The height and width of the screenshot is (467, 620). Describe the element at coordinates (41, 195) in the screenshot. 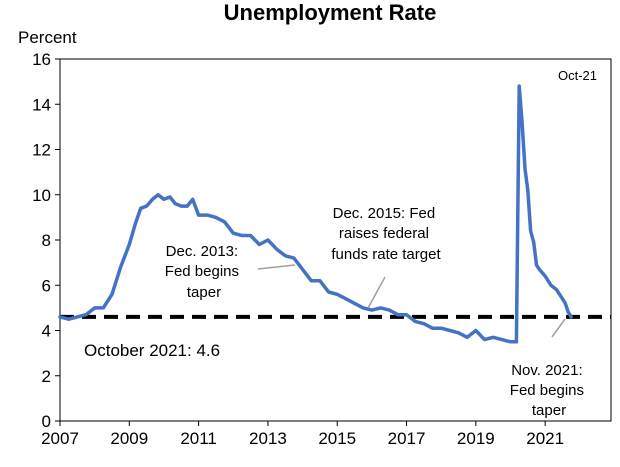

I see `y-tick-label: 10` at that location.